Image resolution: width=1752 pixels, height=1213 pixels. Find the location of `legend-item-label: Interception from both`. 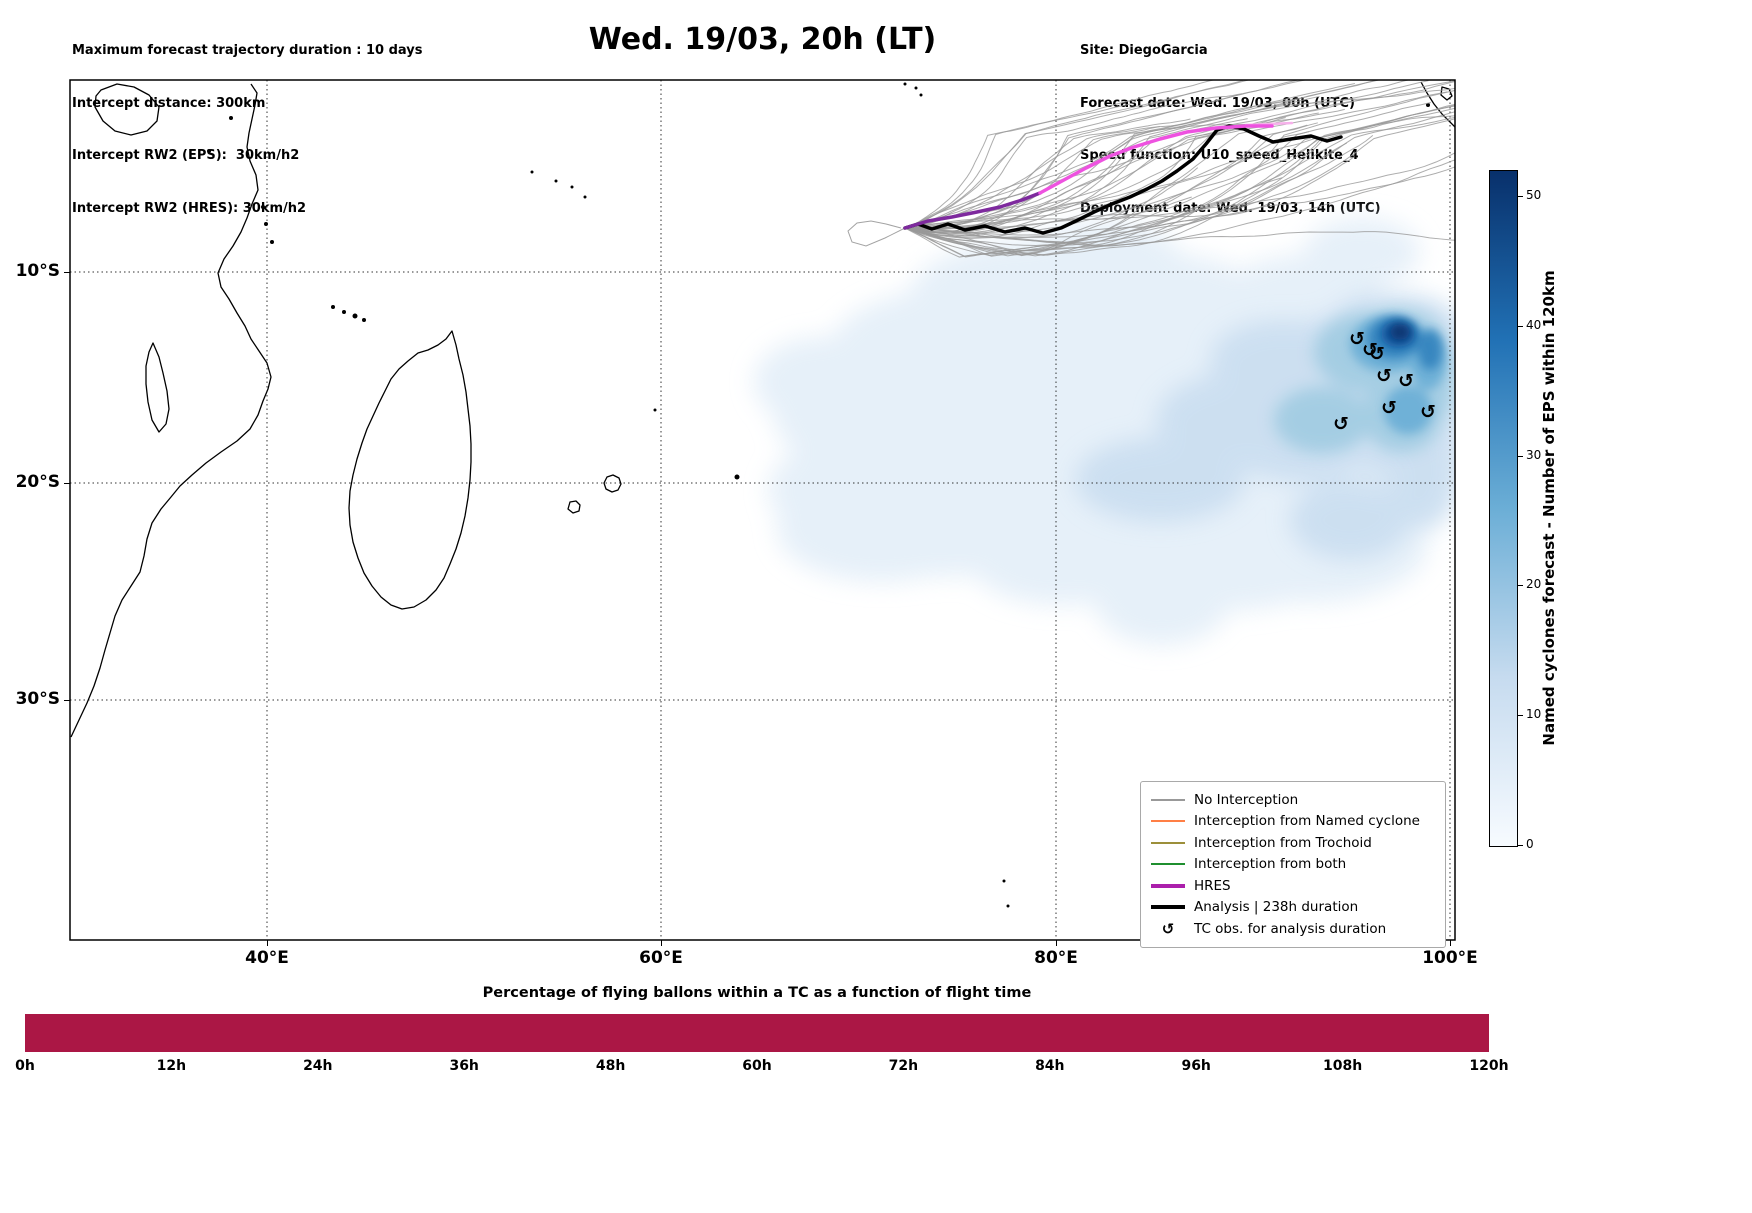

legend-item-label: Interception from both is located at coordinates (1270, 864).